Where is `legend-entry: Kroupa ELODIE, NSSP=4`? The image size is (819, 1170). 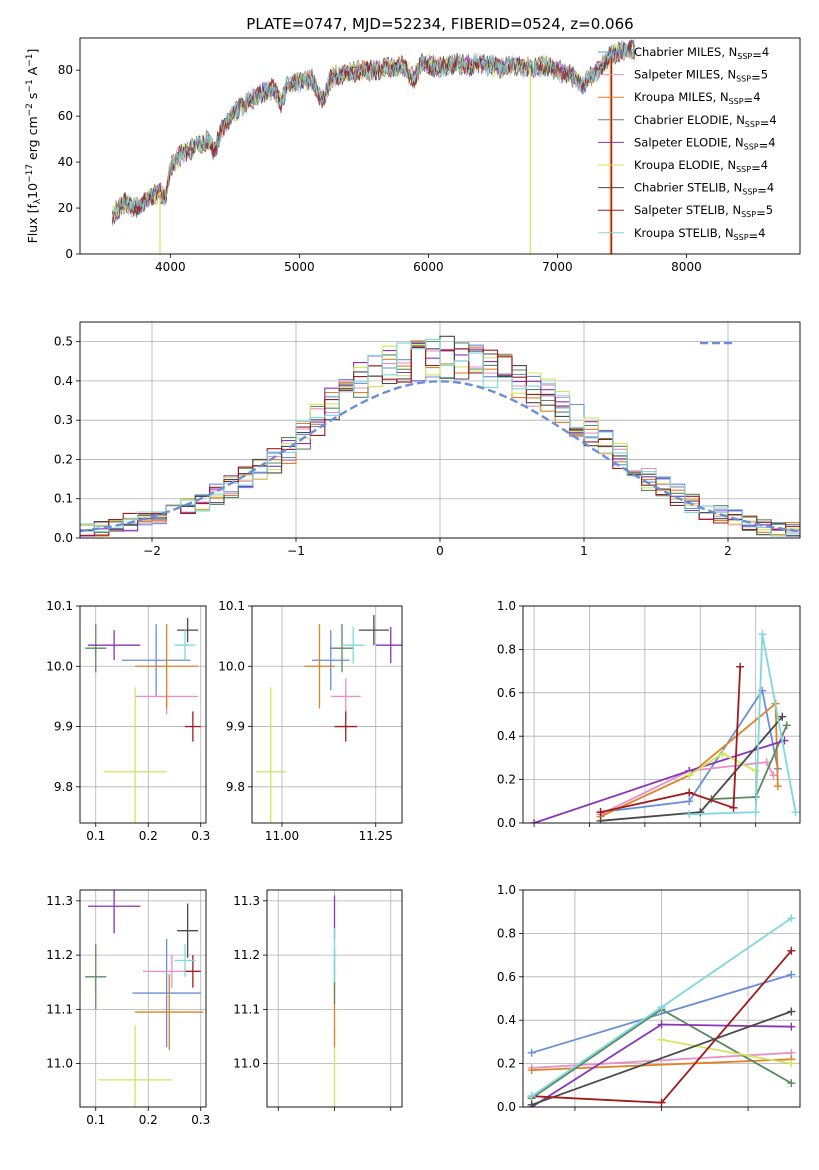
legend-entry: Kroupa ELODIE, NSSP=4 is located at coordinates (701, 166).